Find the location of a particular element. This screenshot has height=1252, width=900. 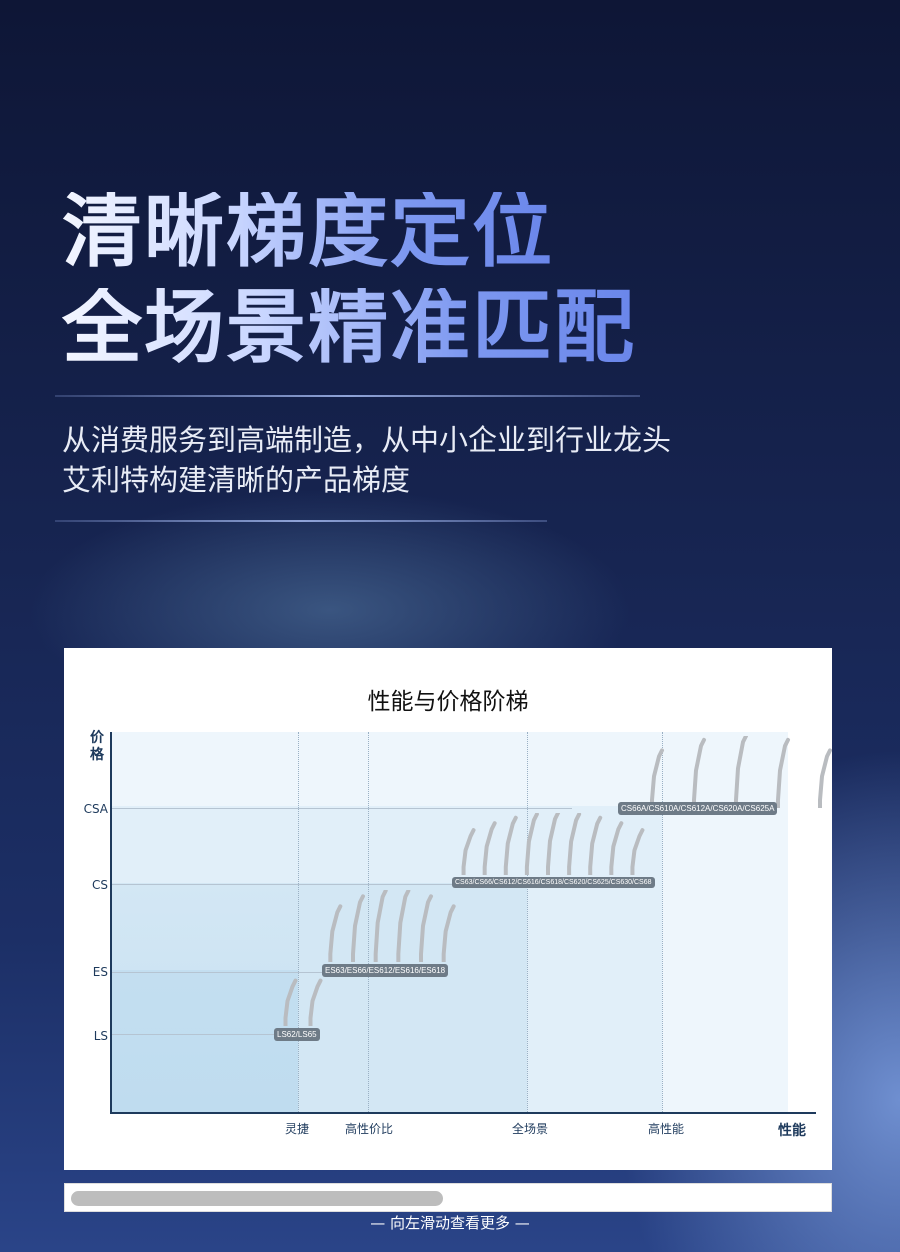

x-axis-label: 性能 is located at coordinates (792, 1131).